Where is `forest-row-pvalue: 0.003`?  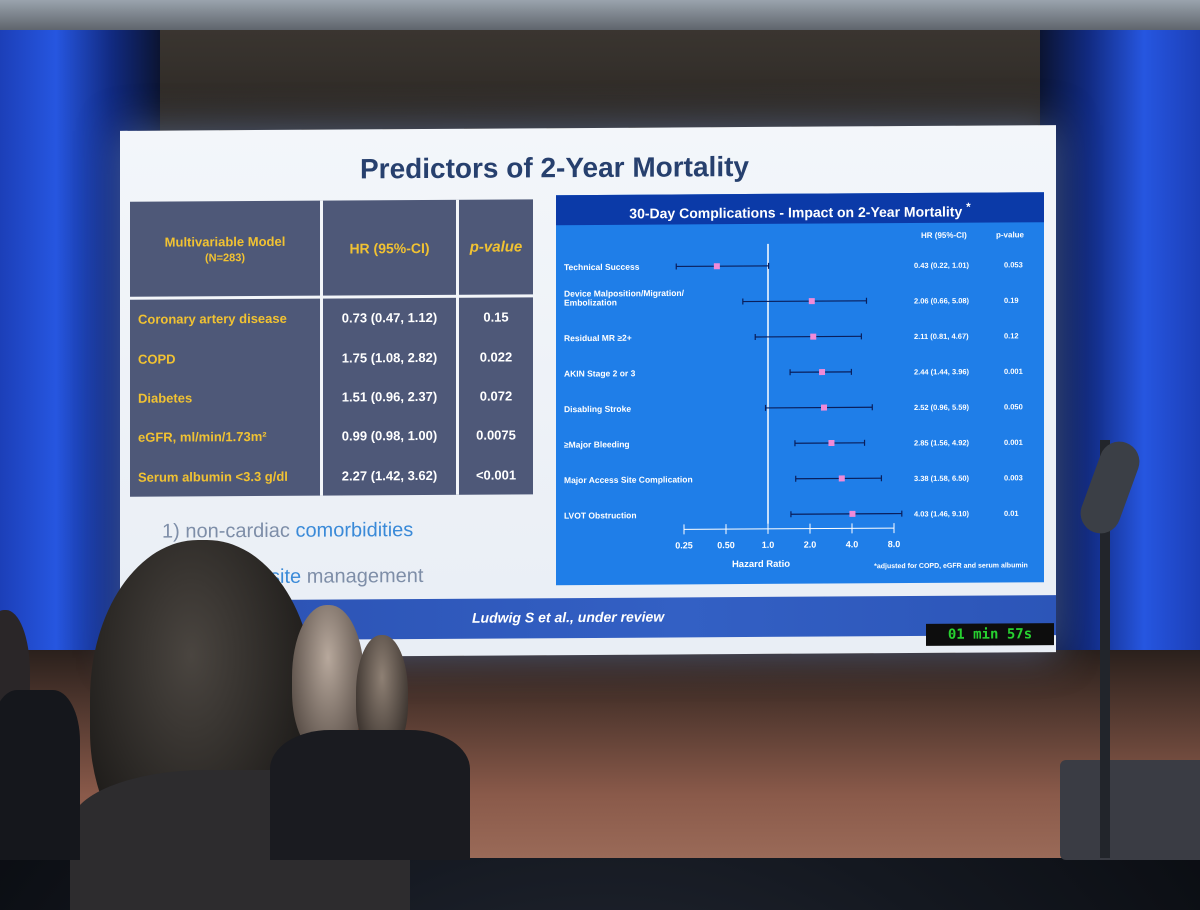
forest-row-pvalue: 0.003 is located at coordinates (1013, 477).